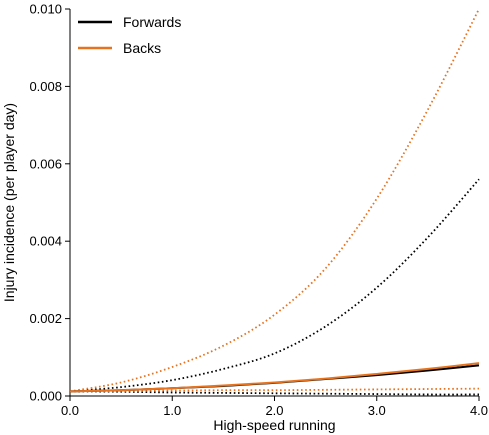  What do you see at coordinates (45, 241) in the screenshot?
I see `y-tick-label: 0.004` at bounding box center [45, 241].